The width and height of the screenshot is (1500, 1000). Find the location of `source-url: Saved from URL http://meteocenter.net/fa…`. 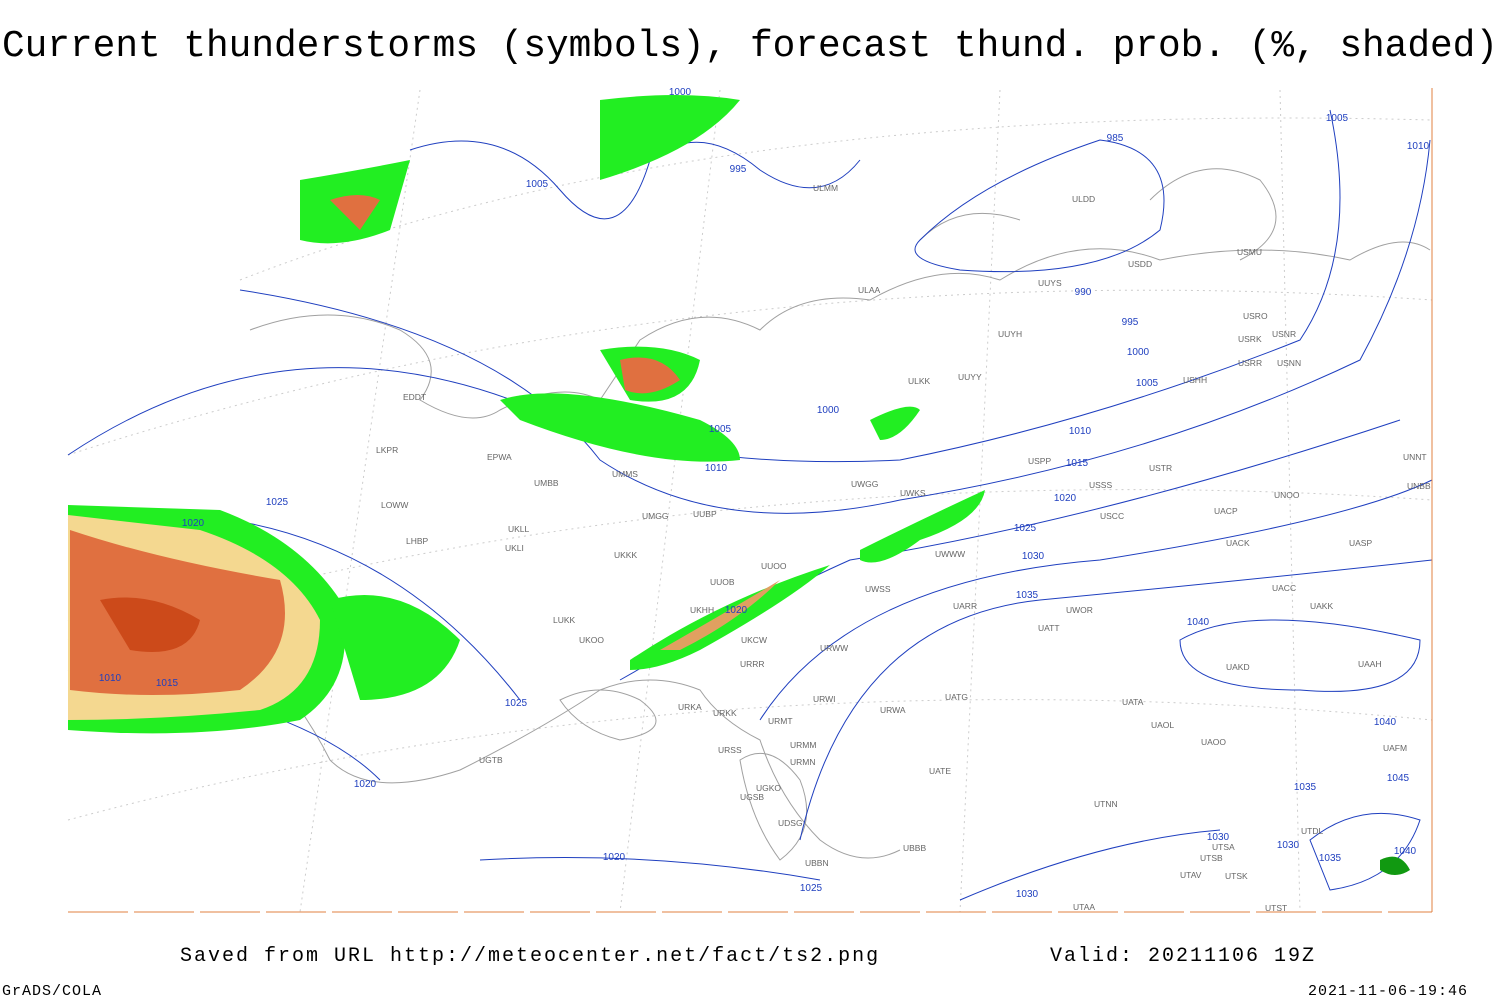

source-url: Saved from URL http://meteocenter.net/fa… is located at coordinates (530, 956).